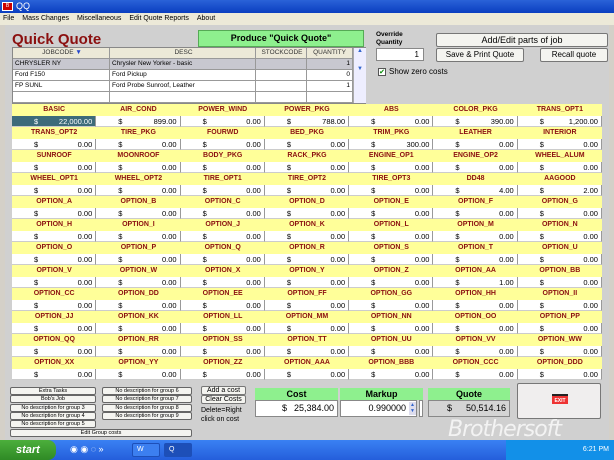 The width and height of the screenshot is (614, 460). I want to click on quick-launch-icons: ◉ ◉ ◌ », so click(87, 449).